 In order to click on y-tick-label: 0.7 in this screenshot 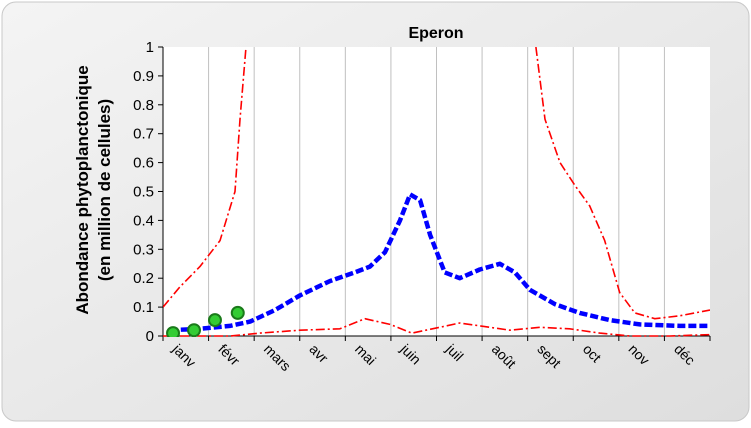, I will do `click(143, 134)`.